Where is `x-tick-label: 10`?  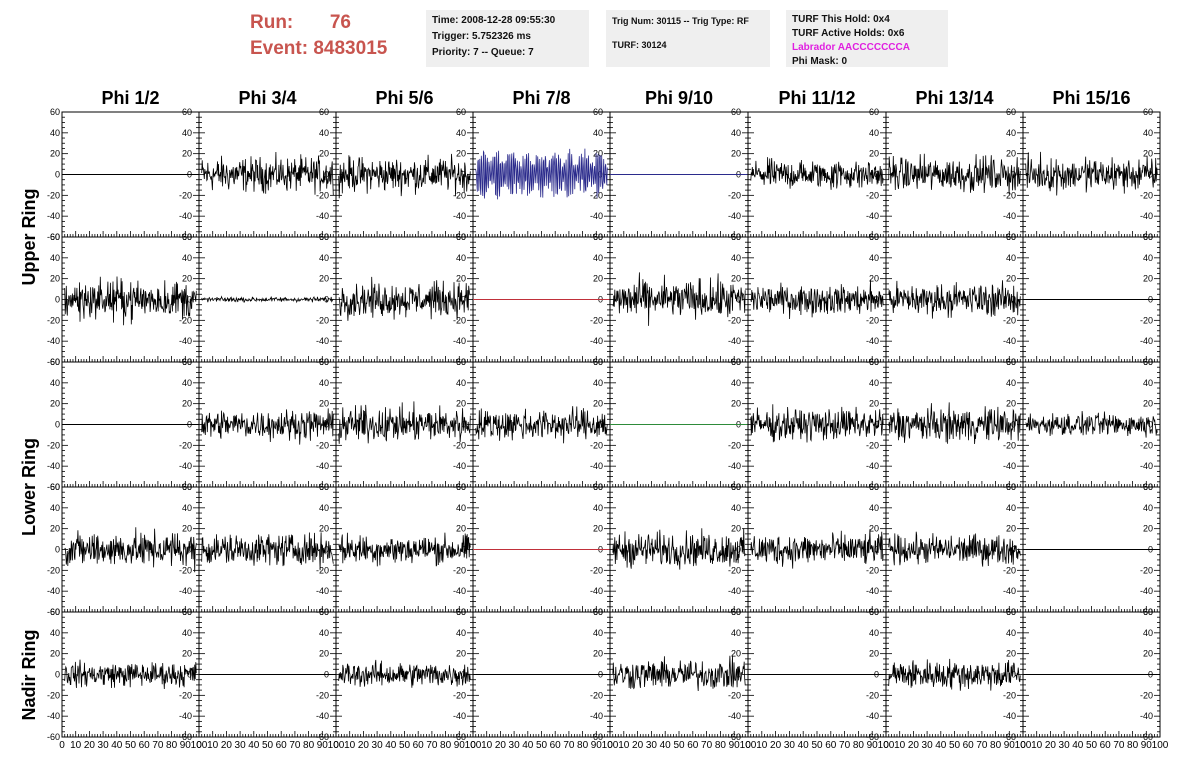
x-tick-label: 10 is located at coordinates (213, 745).